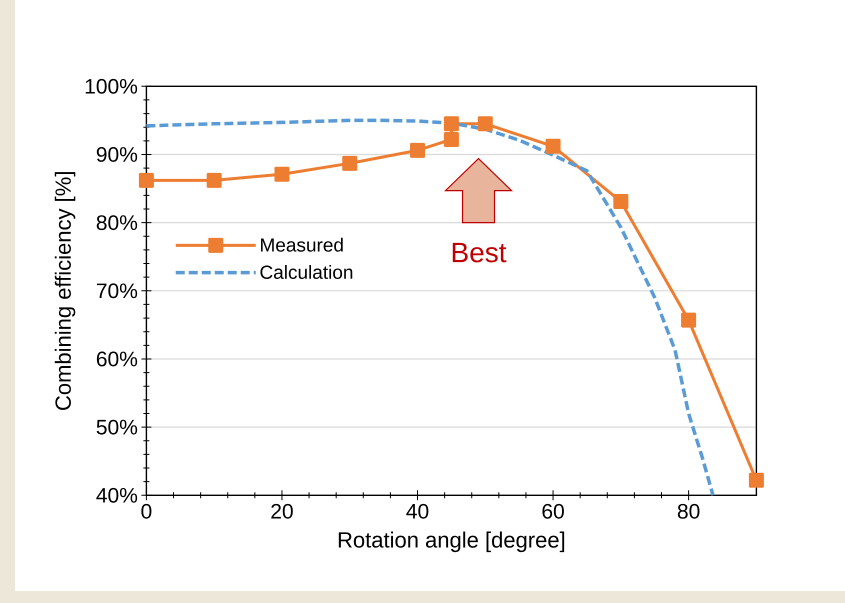  Describe the element at coordinates (117, 222) in the screenshot. I see `y-tick-label: 80%` at that location.